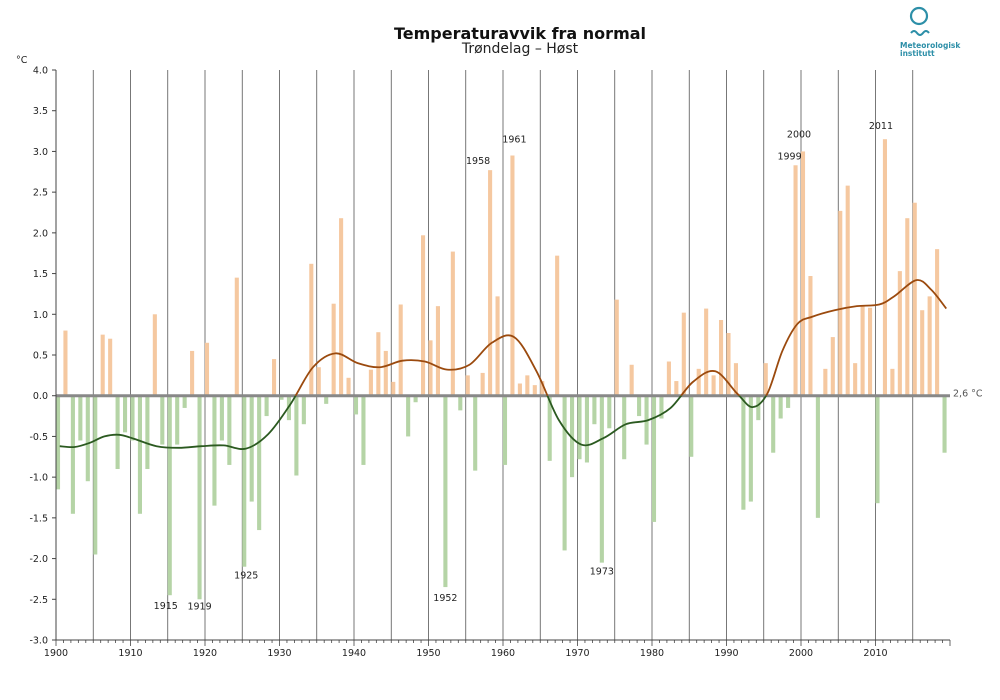  I want to click on x-tick-label: 2000, so click(801, 653).